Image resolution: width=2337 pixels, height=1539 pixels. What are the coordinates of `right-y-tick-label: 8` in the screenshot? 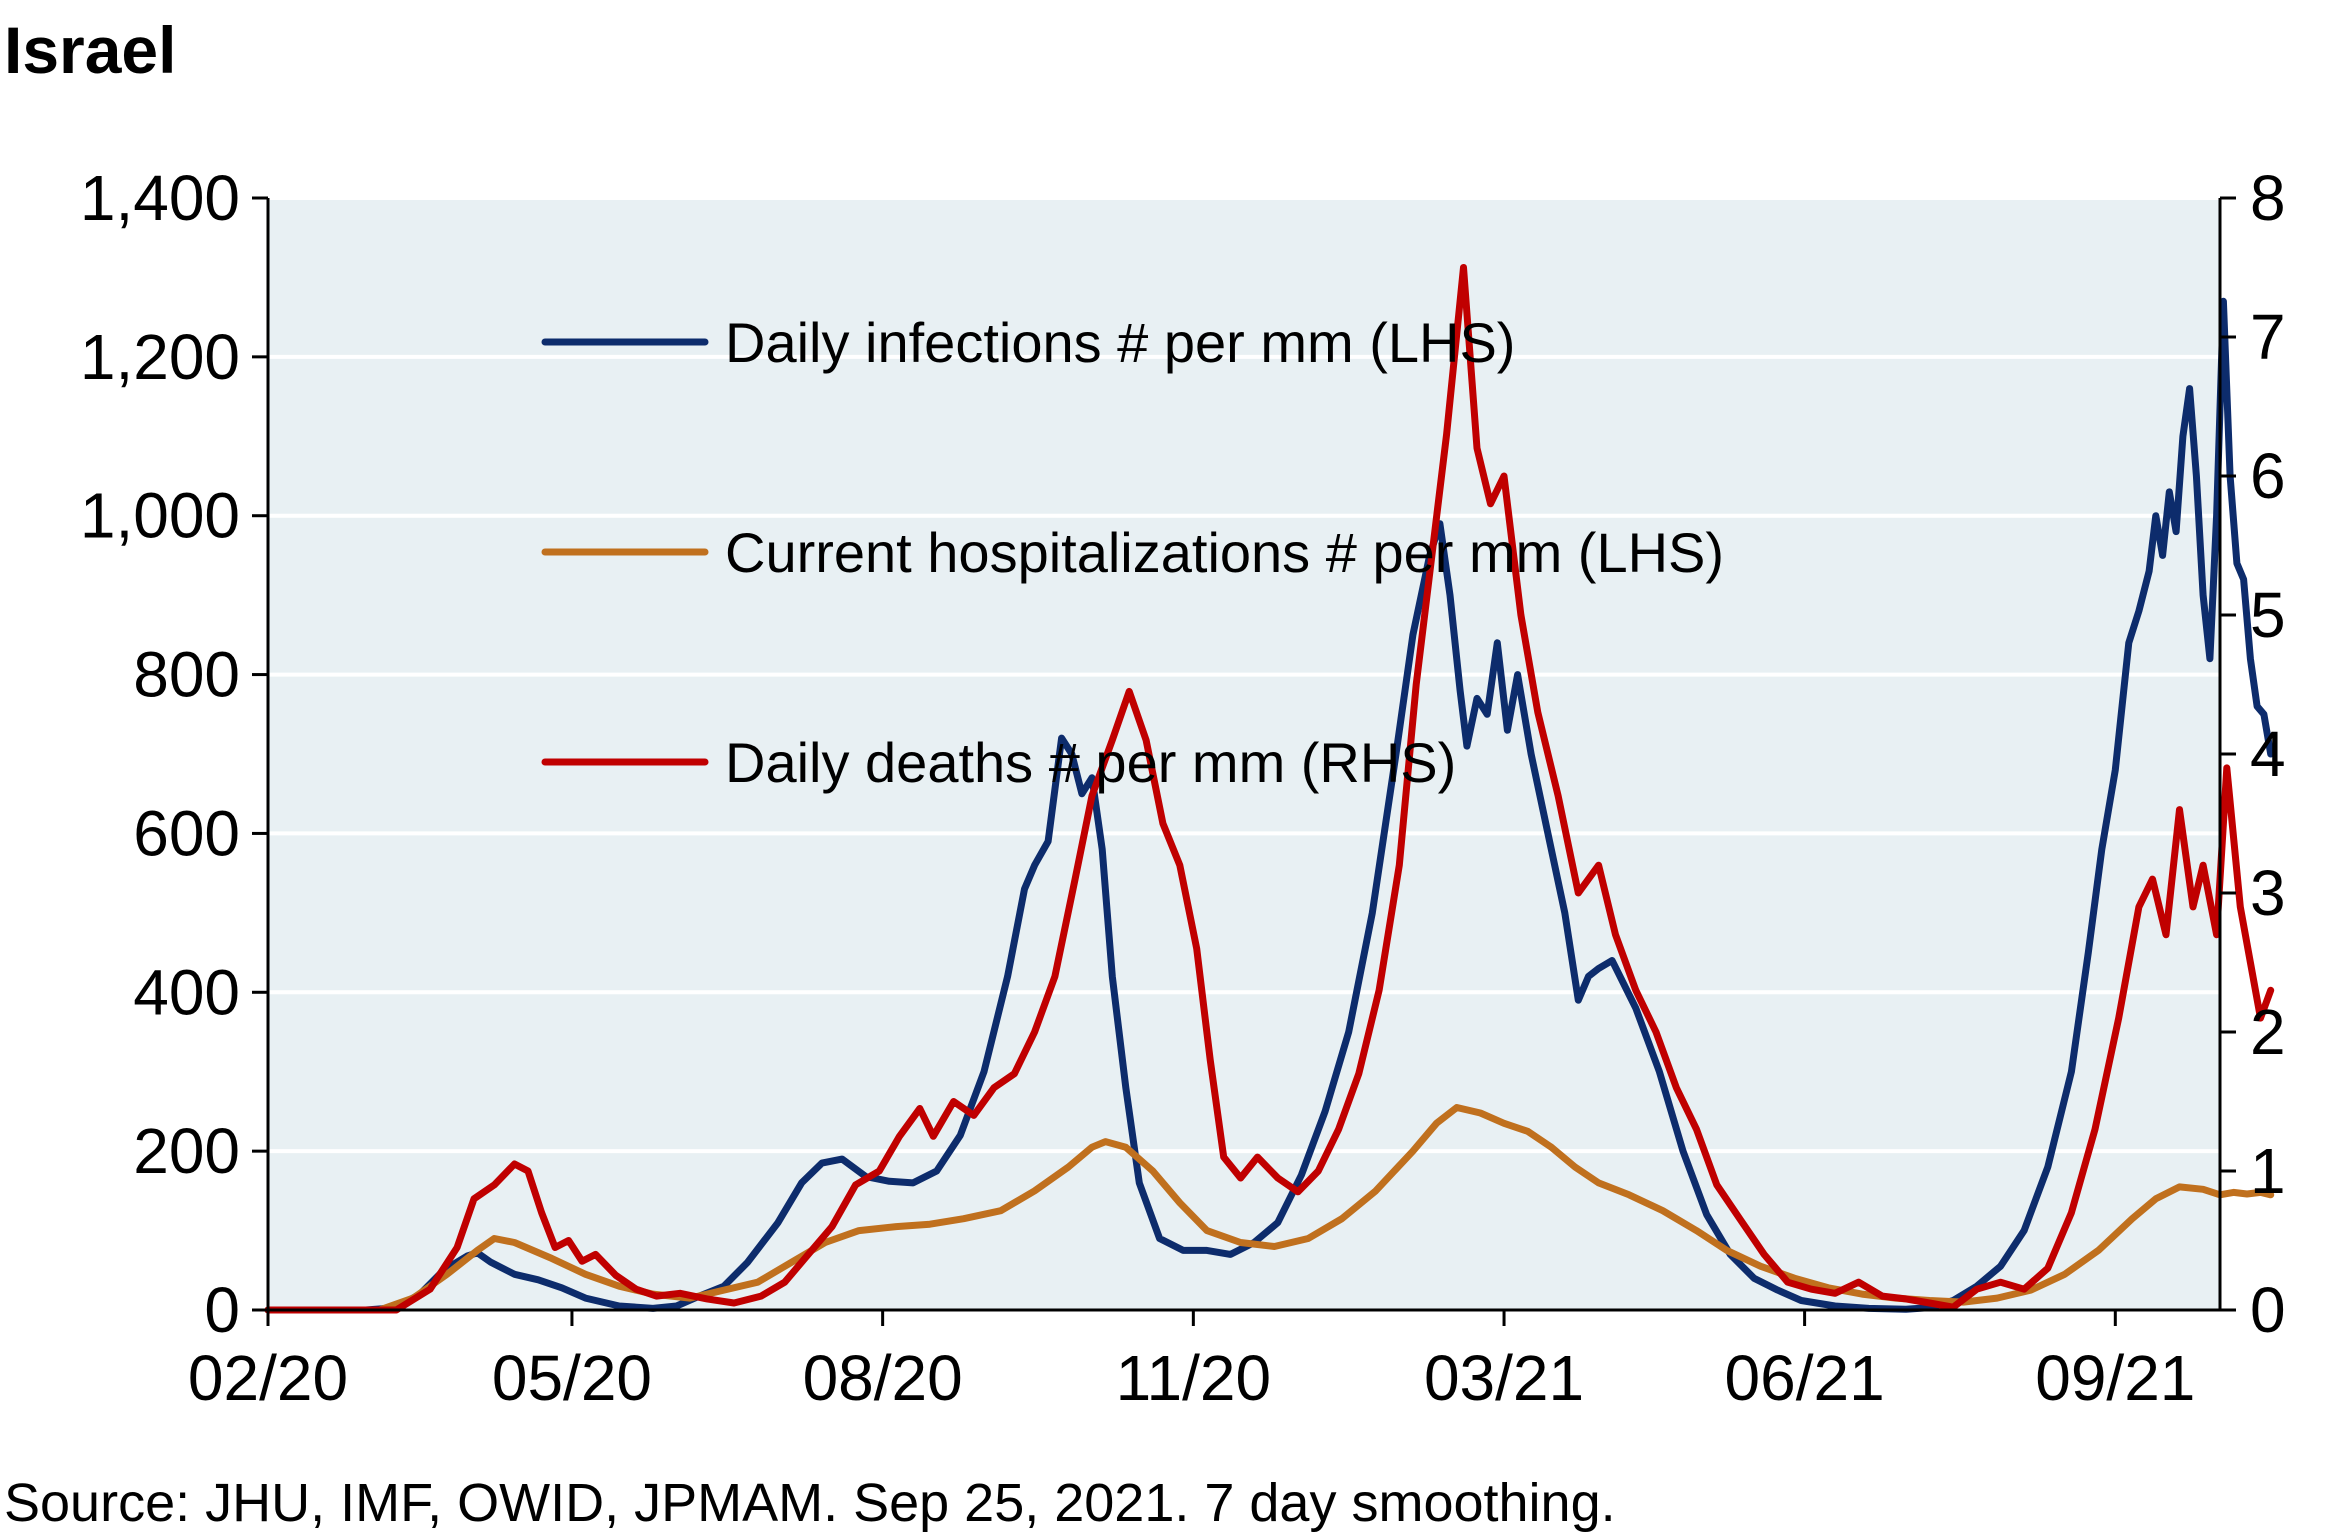 It's located at (2268, 198).